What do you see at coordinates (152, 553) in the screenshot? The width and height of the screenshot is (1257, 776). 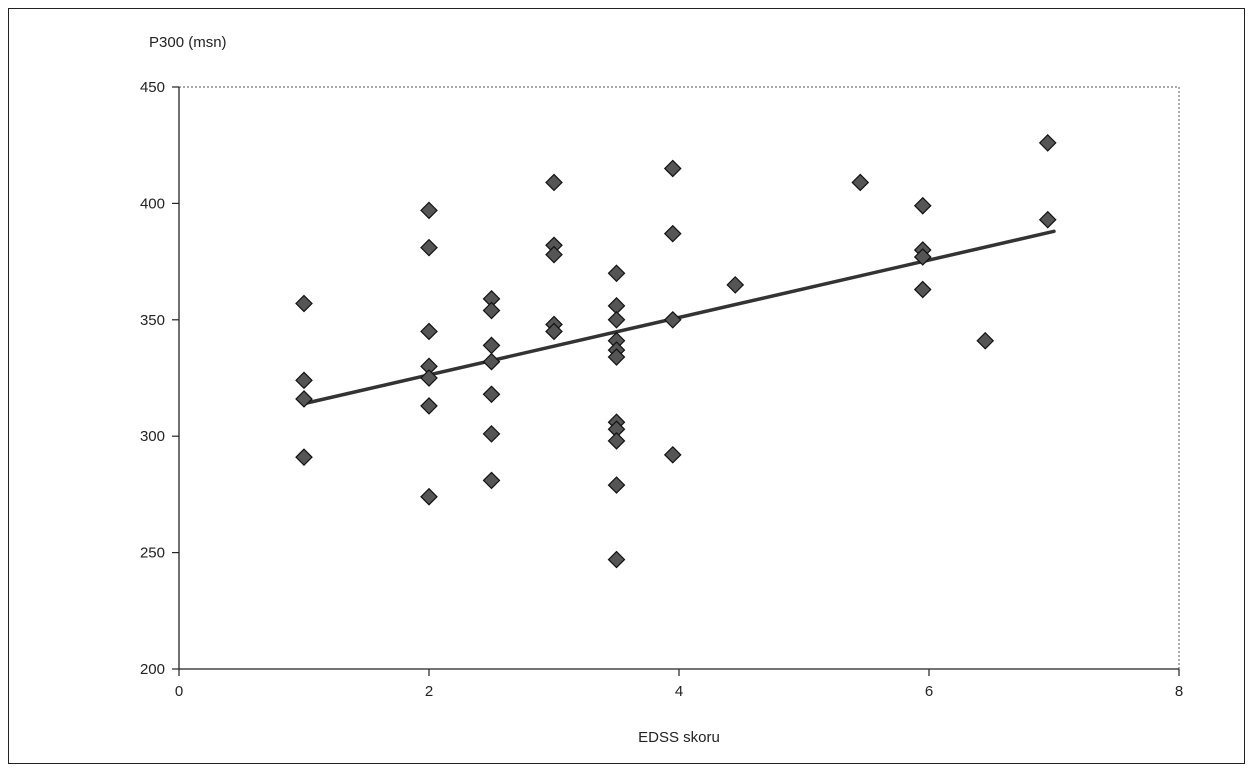 I see `y-tick-label: 250` at bounding box center [152, 553].